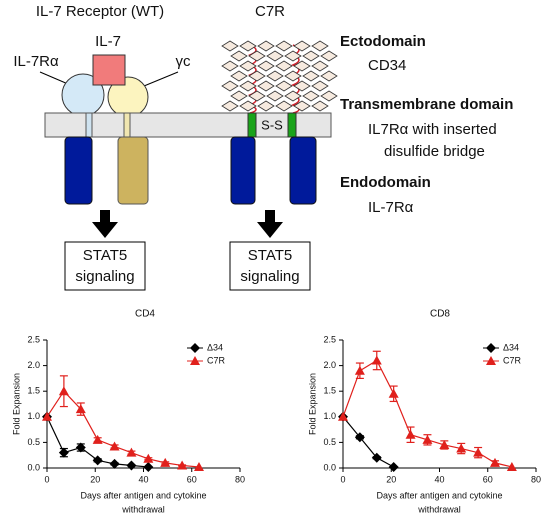 Image resolution: width=541 pixels, height=522 pixels. I want to click on ligand-label: IL-7, so click(108, 41).